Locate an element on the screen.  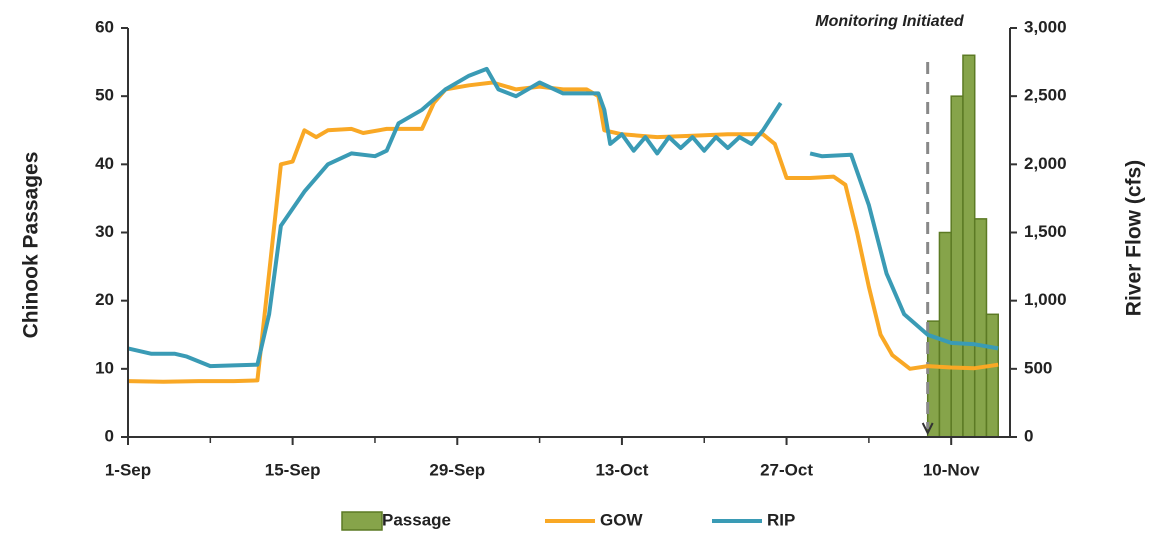
legend-label: GOW is located at coordinates (621, 519).